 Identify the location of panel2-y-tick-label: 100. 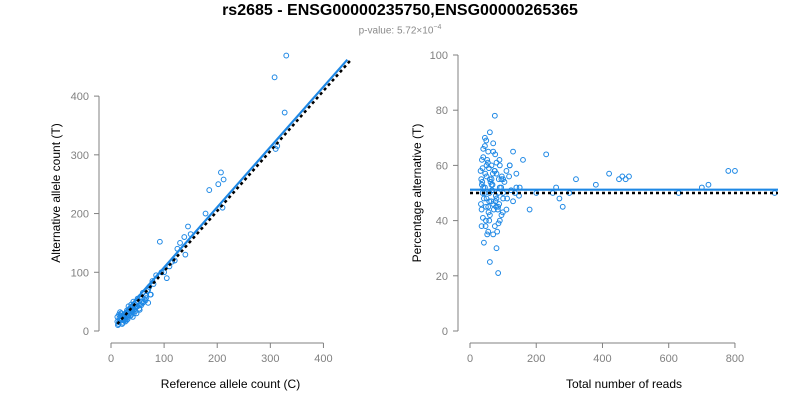
(439, 56).